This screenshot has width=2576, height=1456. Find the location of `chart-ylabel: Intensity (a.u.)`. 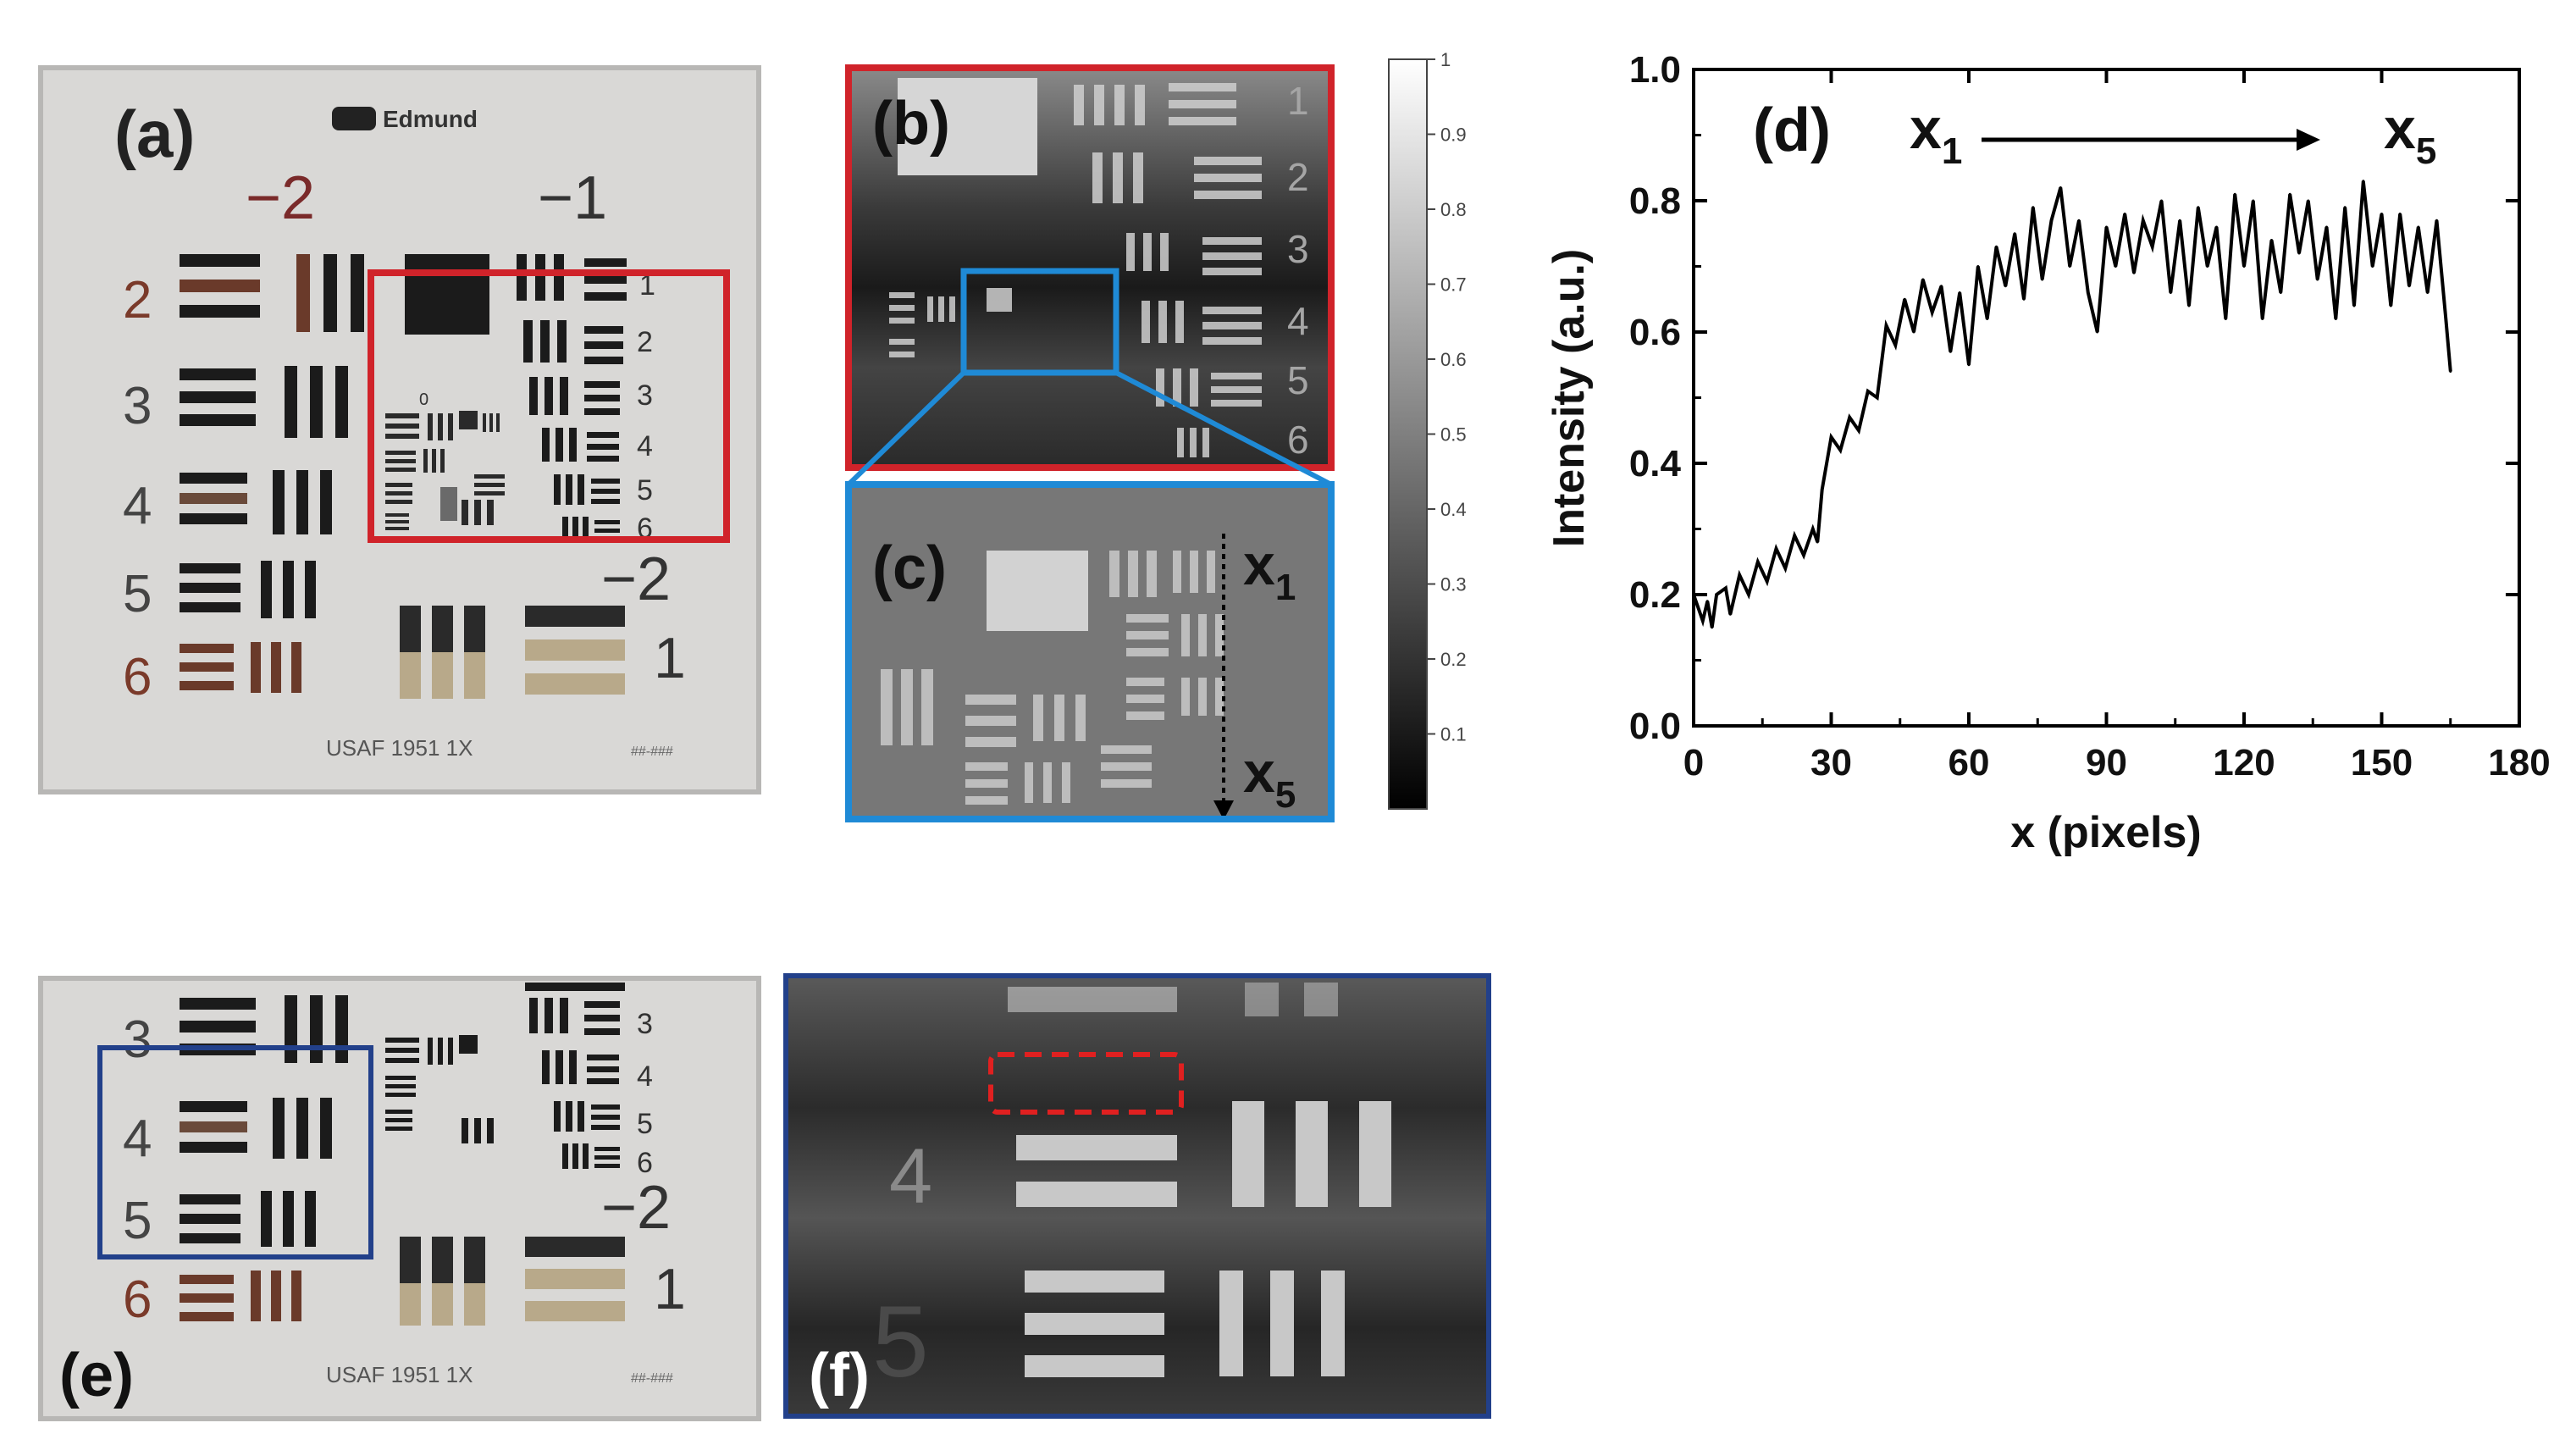

chart-ylabel: Intensity (a.u.) is located at coordinates (1569, 398).